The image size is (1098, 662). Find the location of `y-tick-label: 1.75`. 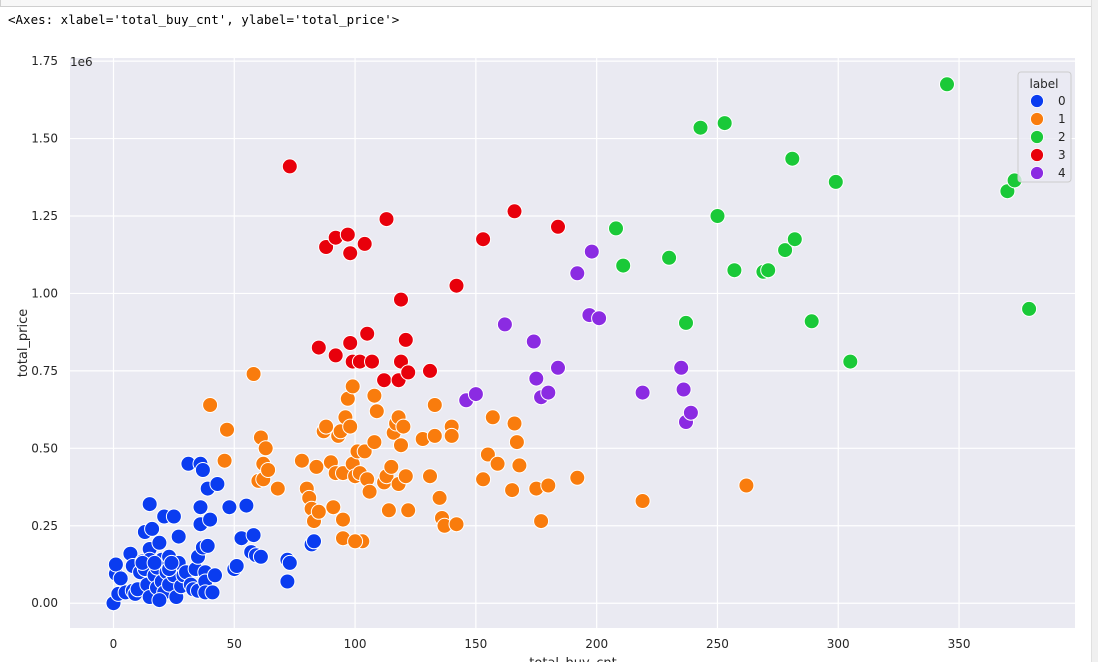

y-tick-label: 1.75 is located at coordinates (44, 61).